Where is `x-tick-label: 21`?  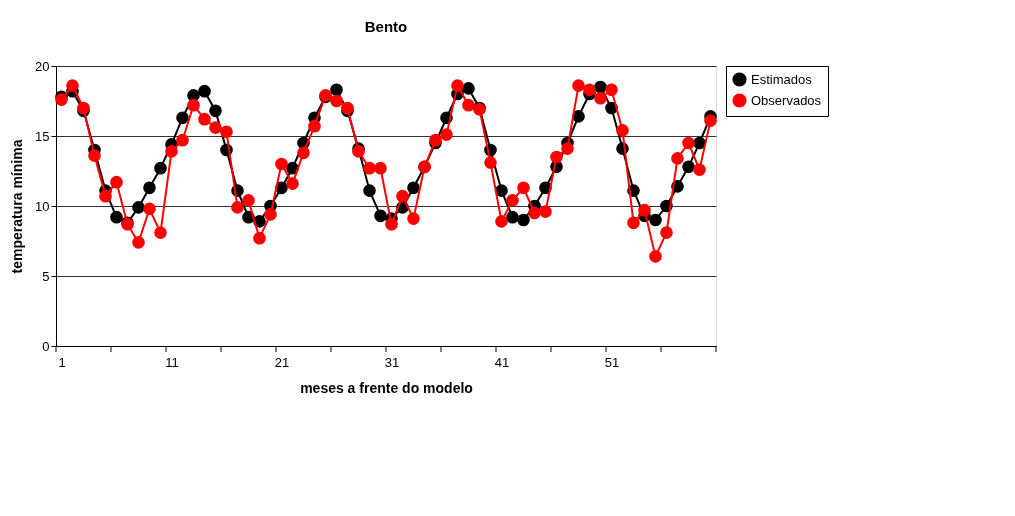
x-tick-label: 21 is located at coordinates (282, 362).